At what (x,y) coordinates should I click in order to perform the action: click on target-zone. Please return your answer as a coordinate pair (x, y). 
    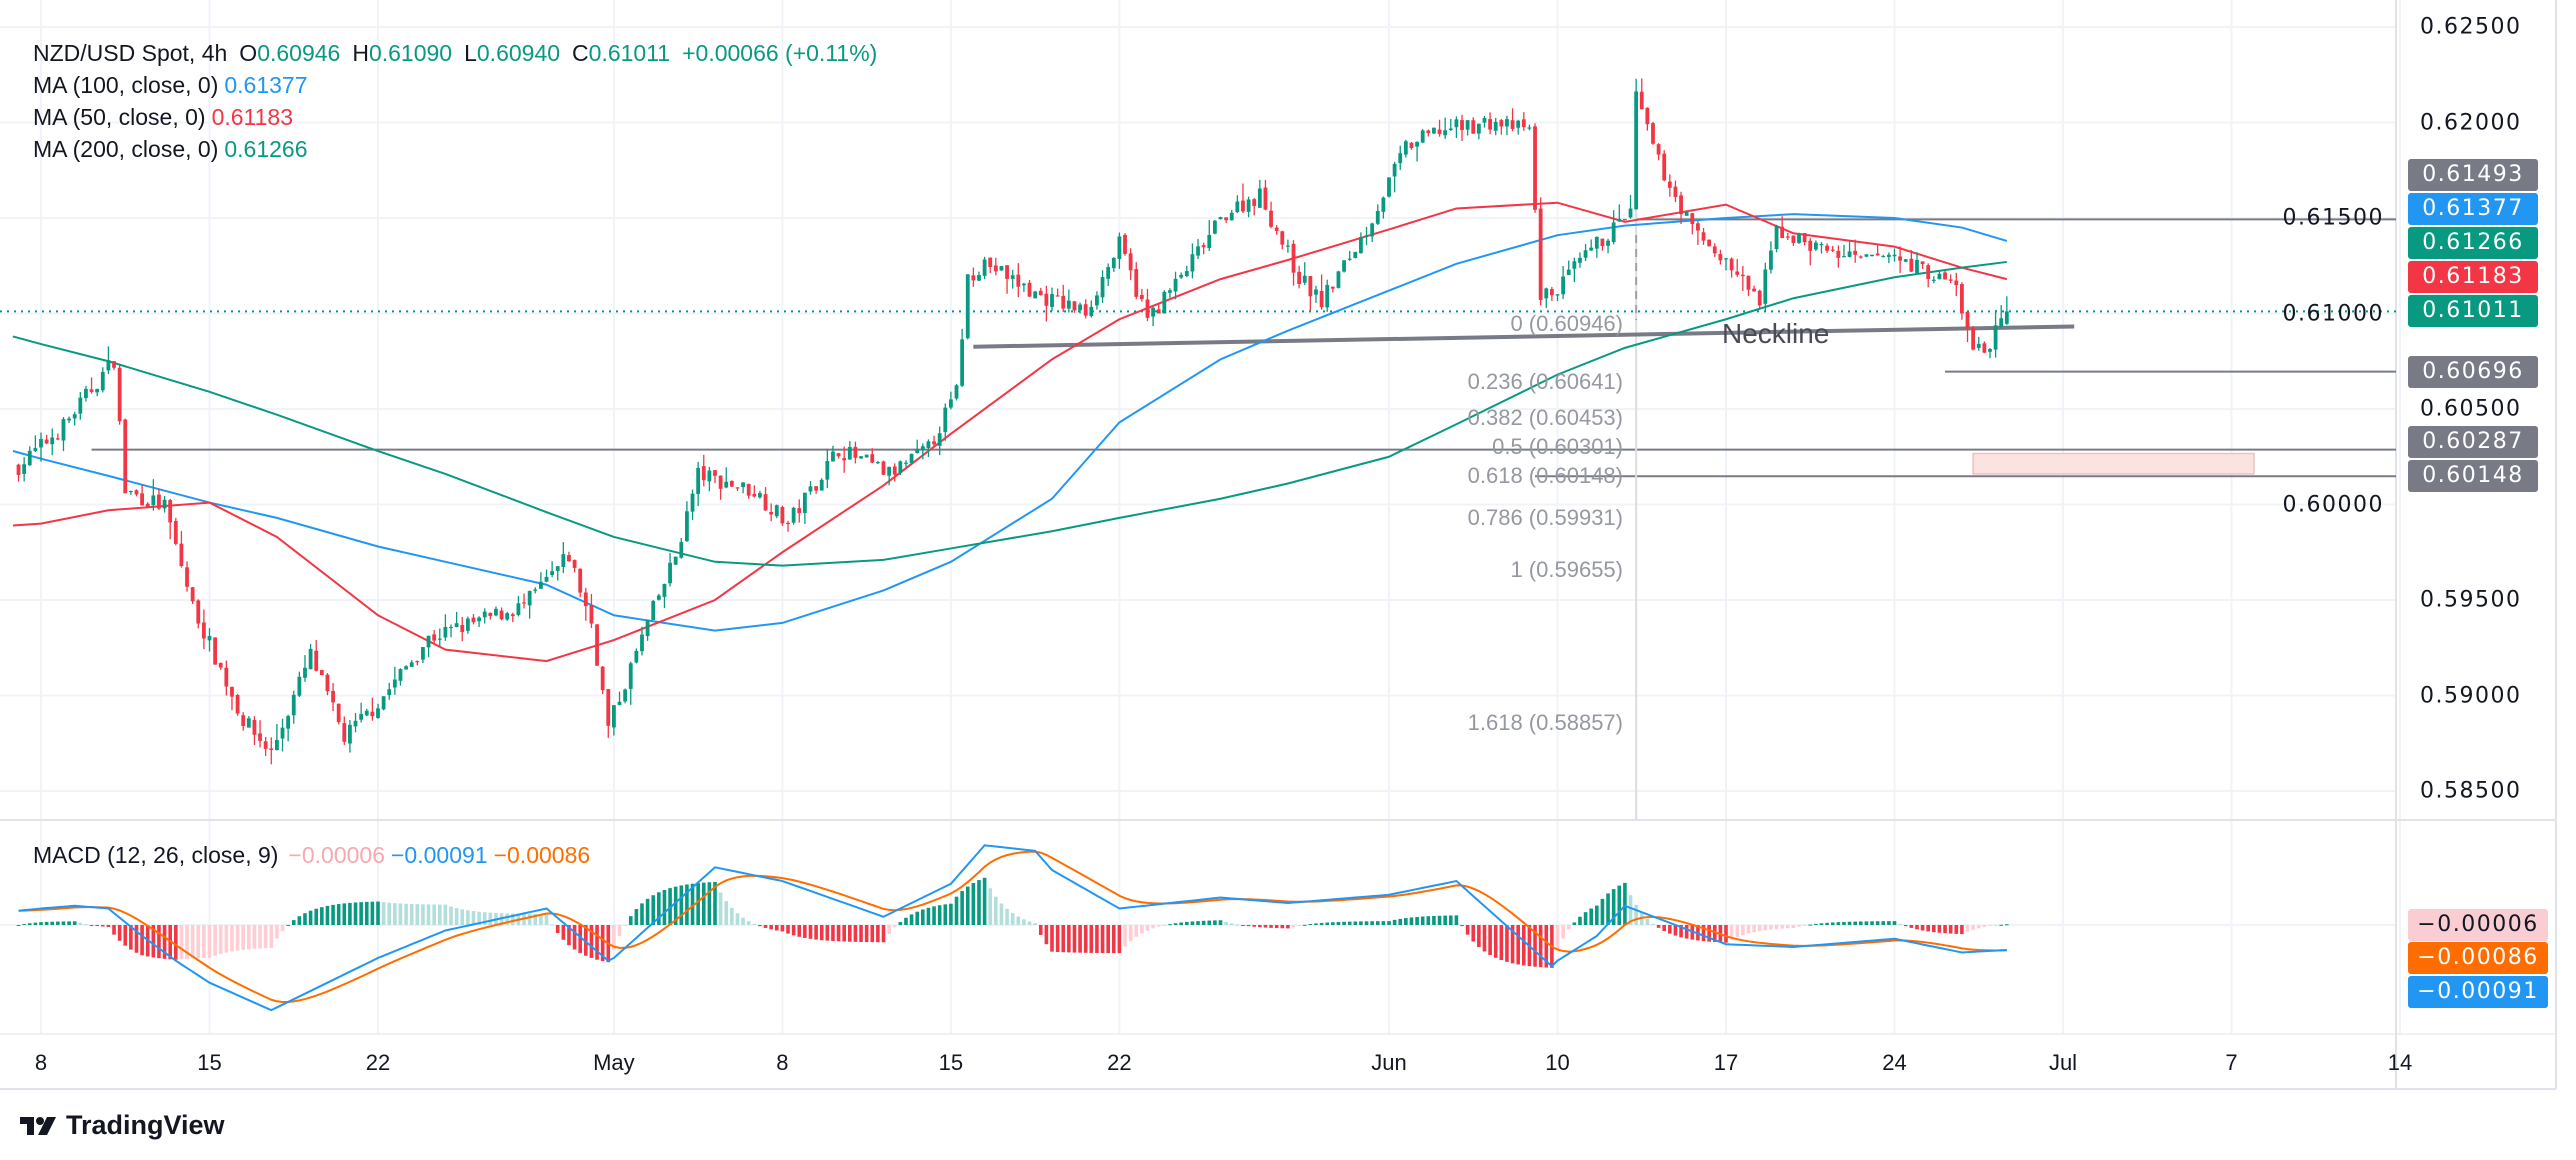
    Looking at the image, I should click on (2113, 463).